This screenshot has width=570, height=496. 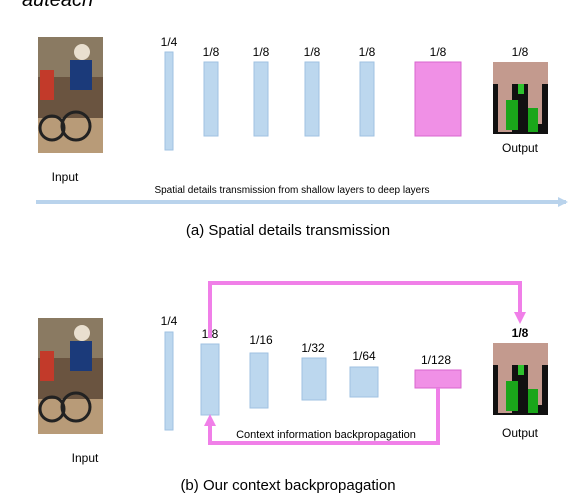 I want to click on input-photo-a, so click(x=70, y=95).